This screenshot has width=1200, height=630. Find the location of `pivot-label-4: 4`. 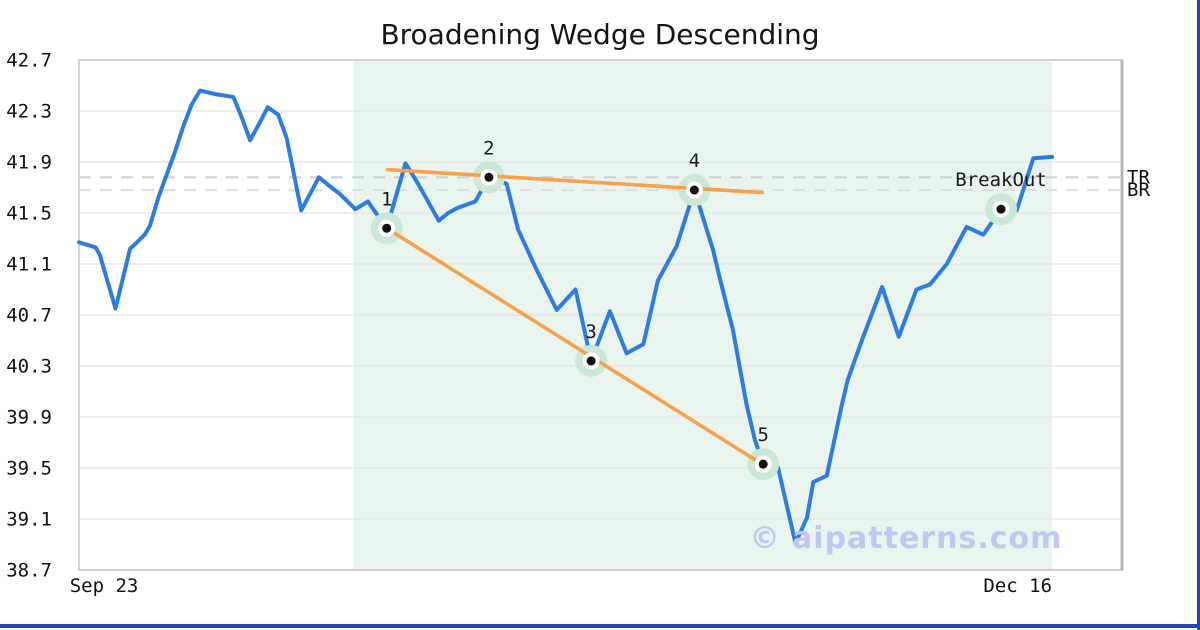

pivot-label-4: 4 is located at coordinates (694, 161).